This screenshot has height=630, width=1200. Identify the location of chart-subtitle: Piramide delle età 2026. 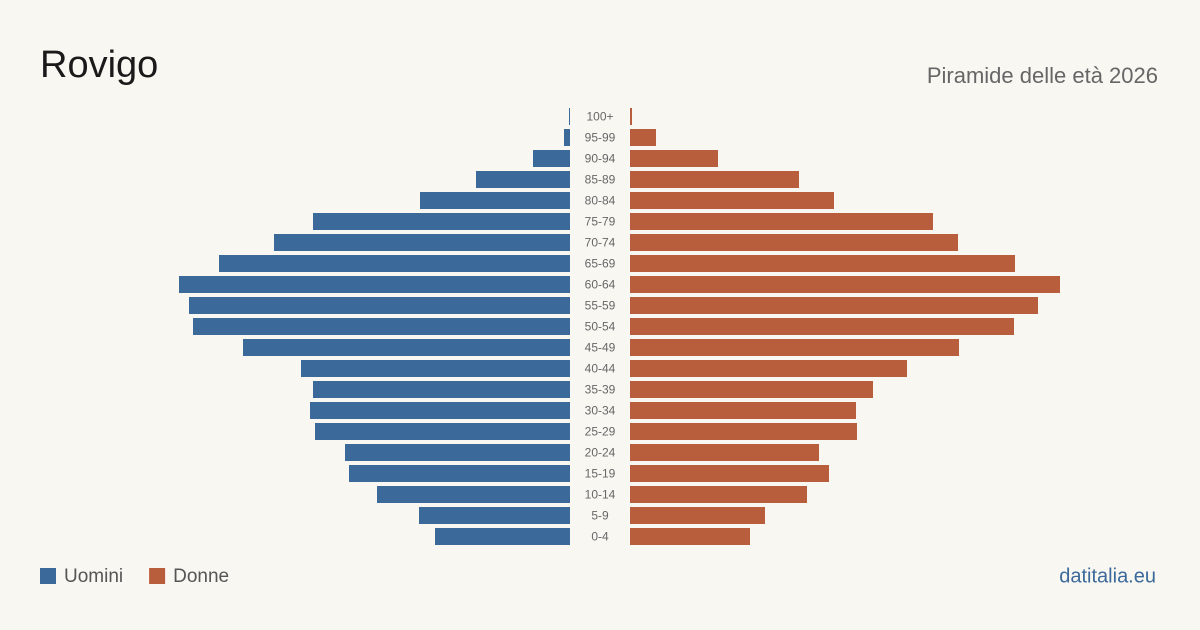
(1042, 75).